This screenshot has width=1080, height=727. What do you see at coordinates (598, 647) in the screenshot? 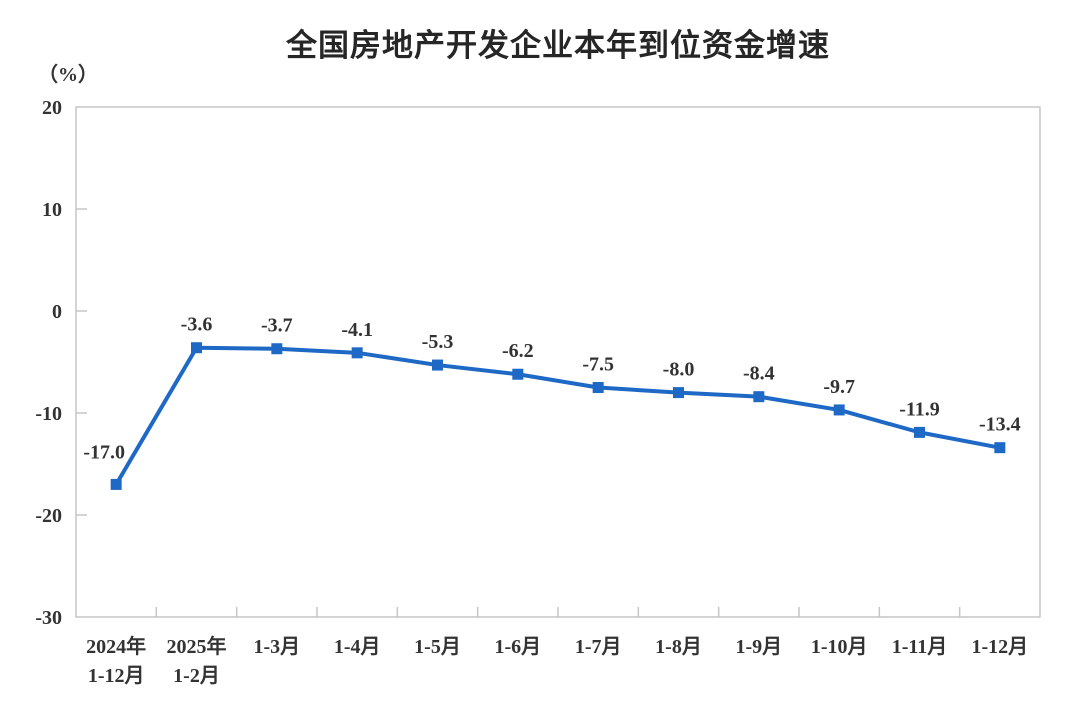
I see `x-tick-label: 1-7月` at bounding box center [598, 647].